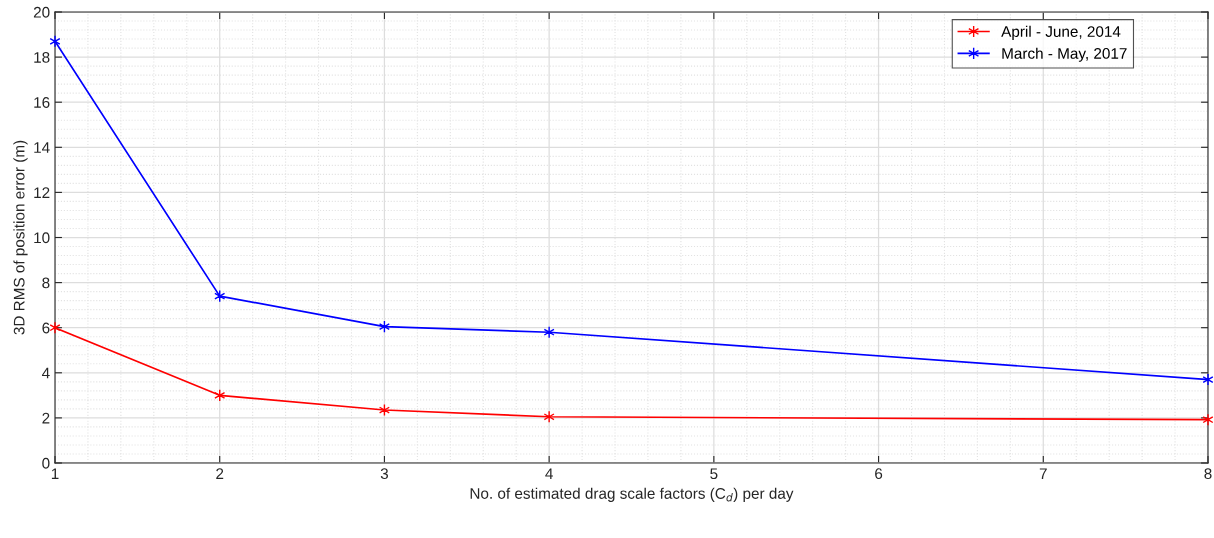 Image resolution: width=1214 pixels, height=538 pixels. I want to click on y-tick-label: 16, so click(42, 102).